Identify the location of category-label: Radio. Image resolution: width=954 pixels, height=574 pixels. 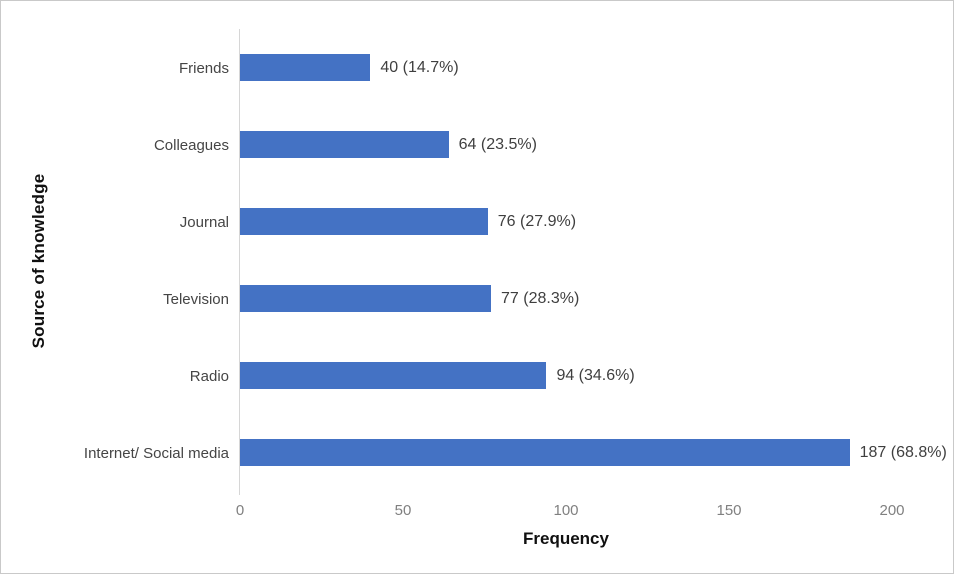
(209, 376).